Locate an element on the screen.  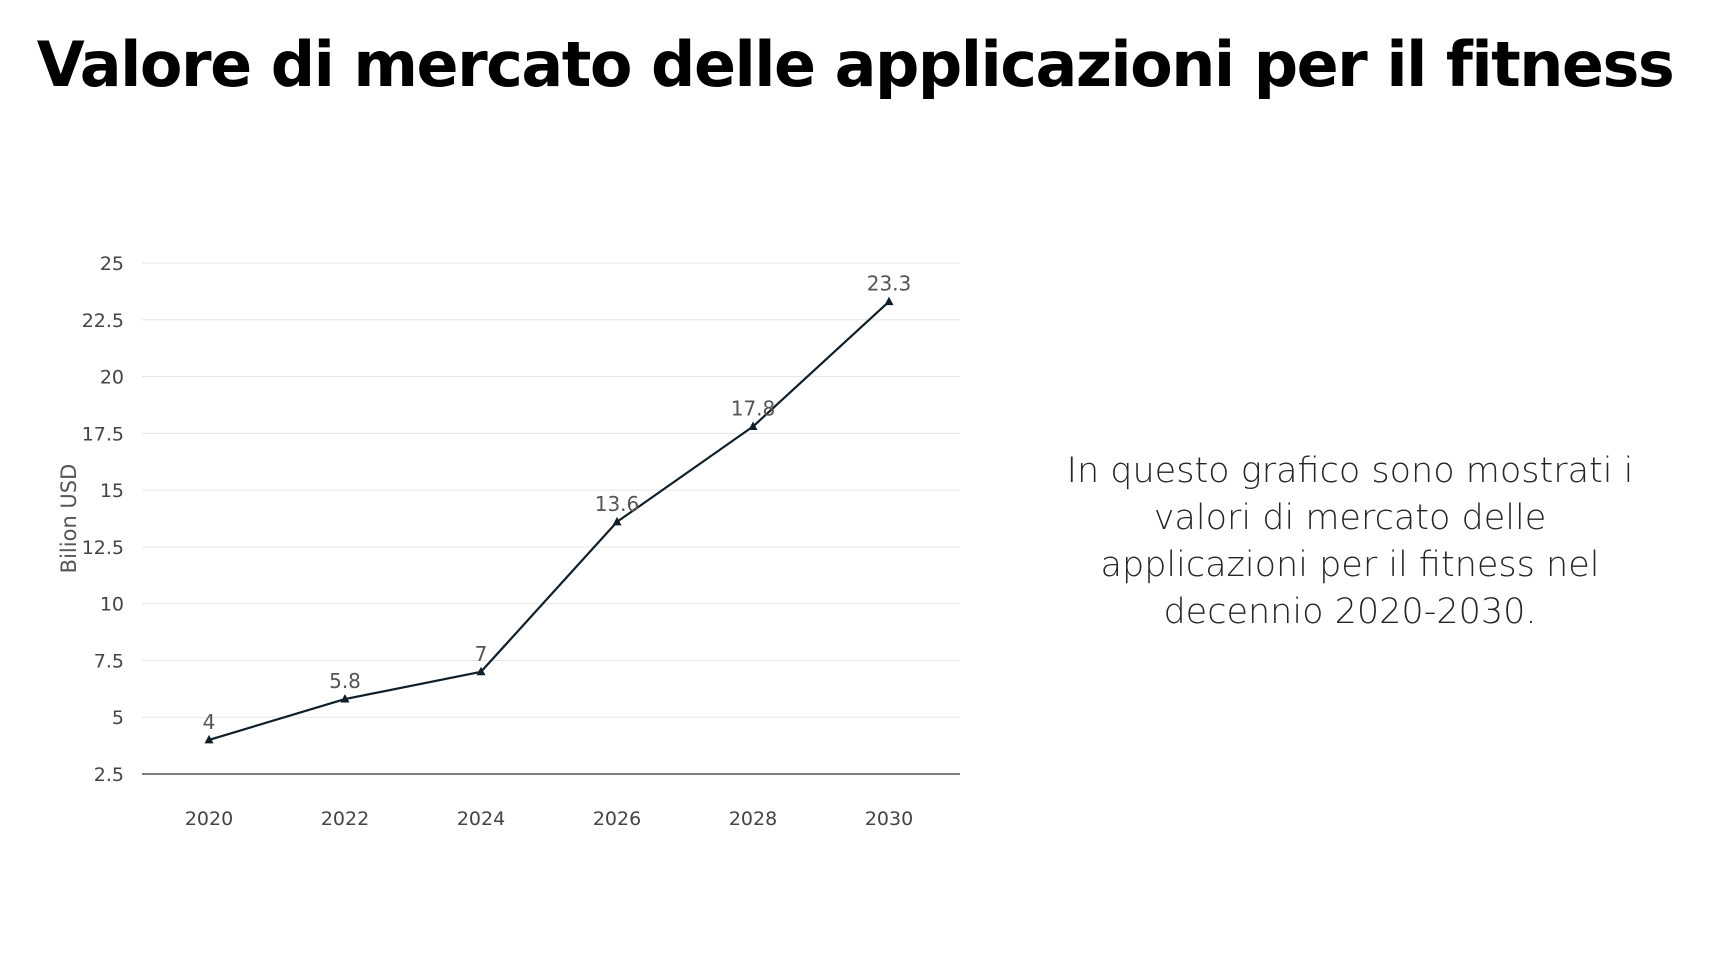
y-tick-label: 12.5 is located at coordinates (103, 548).